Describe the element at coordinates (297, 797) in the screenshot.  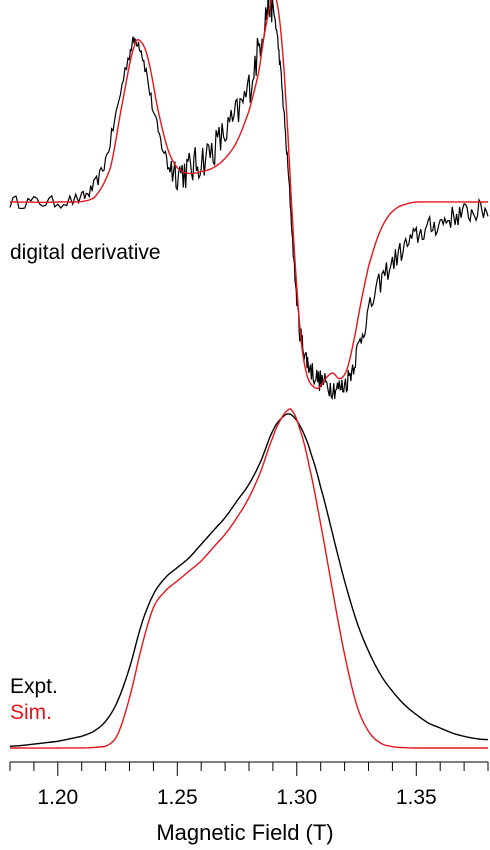
I see `x-tick-label: 1.30` at that location.